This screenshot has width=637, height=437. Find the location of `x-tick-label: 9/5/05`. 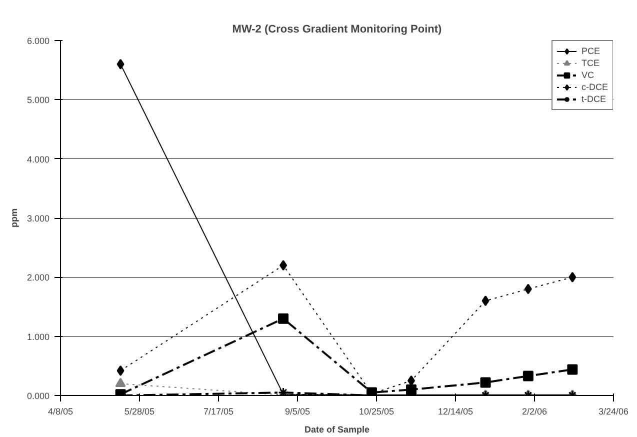

x-tick-label: 9/5/05 is located at coordinates (297, 411).